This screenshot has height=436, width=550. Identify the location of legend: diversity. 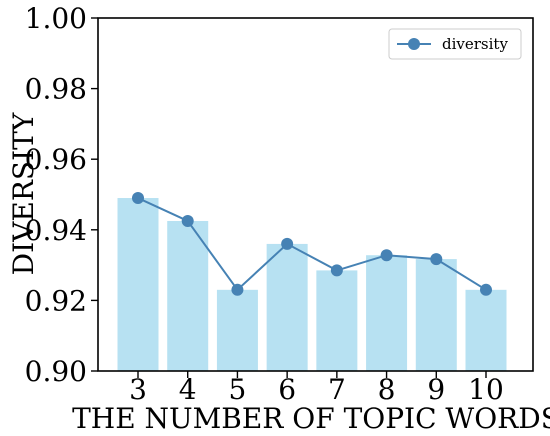
(455, 44).